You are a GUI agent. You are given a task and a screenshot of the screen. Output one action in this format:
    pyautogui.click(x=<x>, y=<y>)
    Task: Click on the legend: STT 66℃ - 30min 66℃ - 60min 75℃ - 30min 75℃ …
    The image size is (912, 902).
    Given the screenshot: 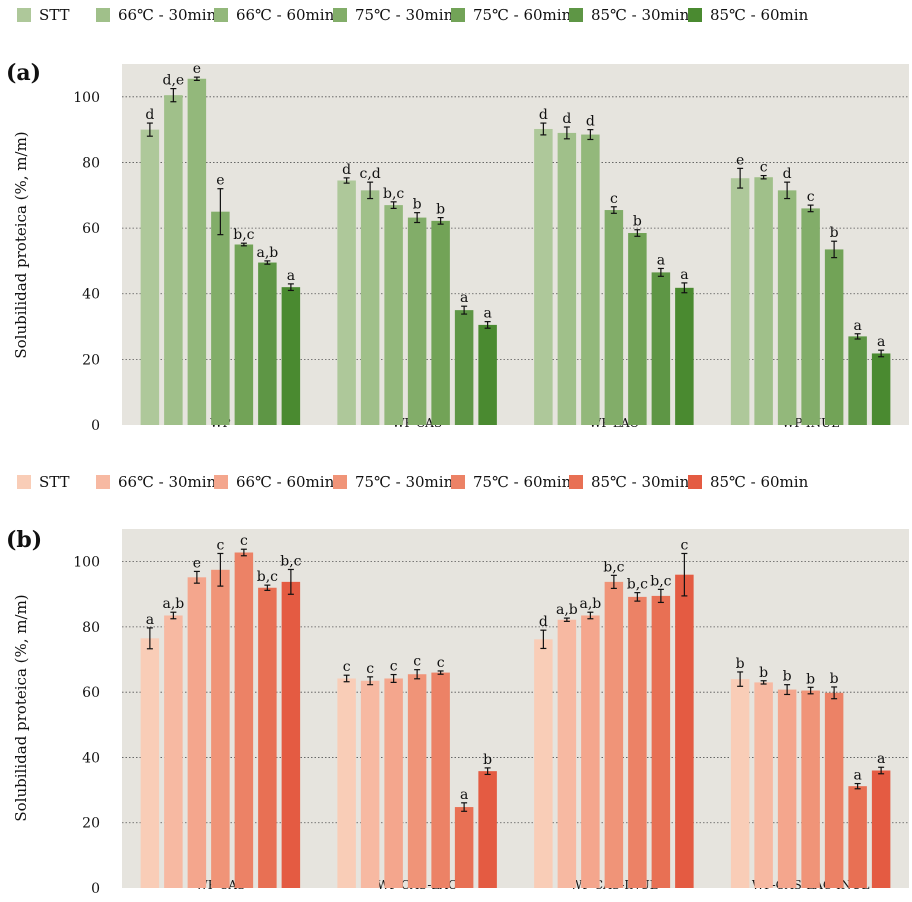 What is the action you would take?
    pyautogui.click(x=413, y=15)
    